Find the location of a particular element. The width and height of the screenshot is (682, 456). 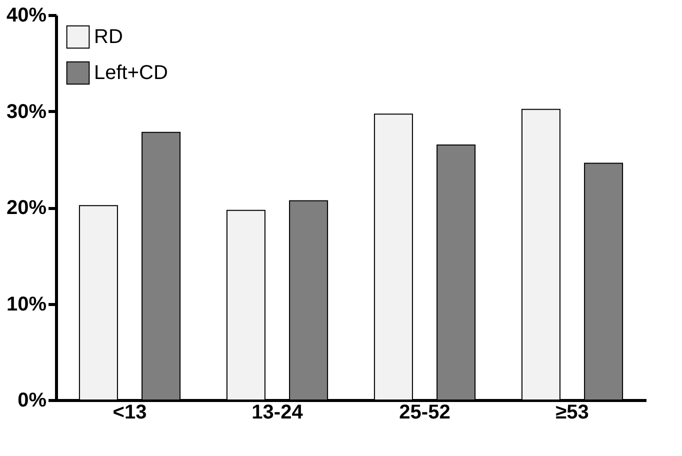

x-tick-label: 13-24 is located at coordinates (278, 413).